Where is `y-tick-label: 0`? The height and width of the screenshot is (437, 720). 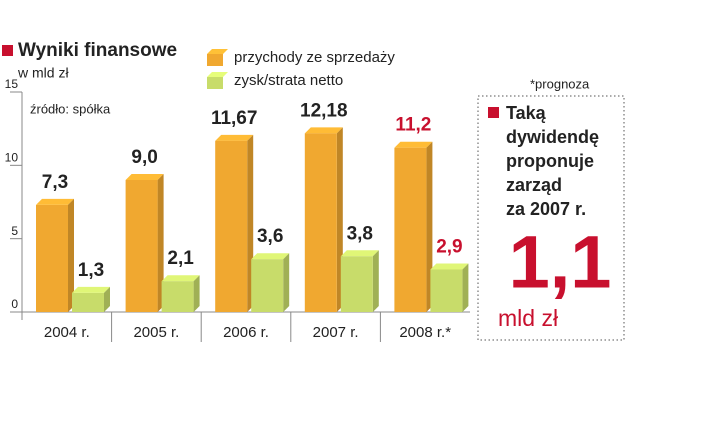
y-tick-label: 0 is located at coordinates (14, 304).